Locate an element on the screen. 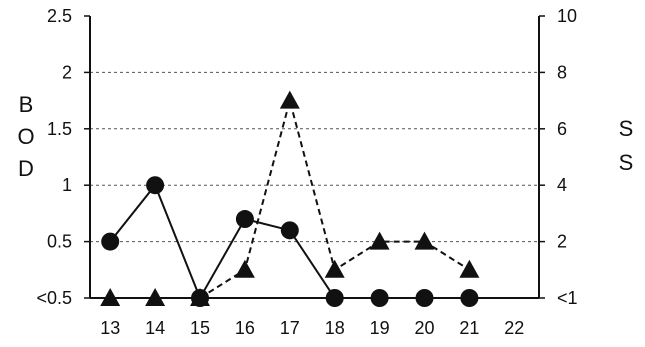 The height and width of the screenshot is (347, 645). right-y-tick-label: 2 is located at coordinates (562, 242).